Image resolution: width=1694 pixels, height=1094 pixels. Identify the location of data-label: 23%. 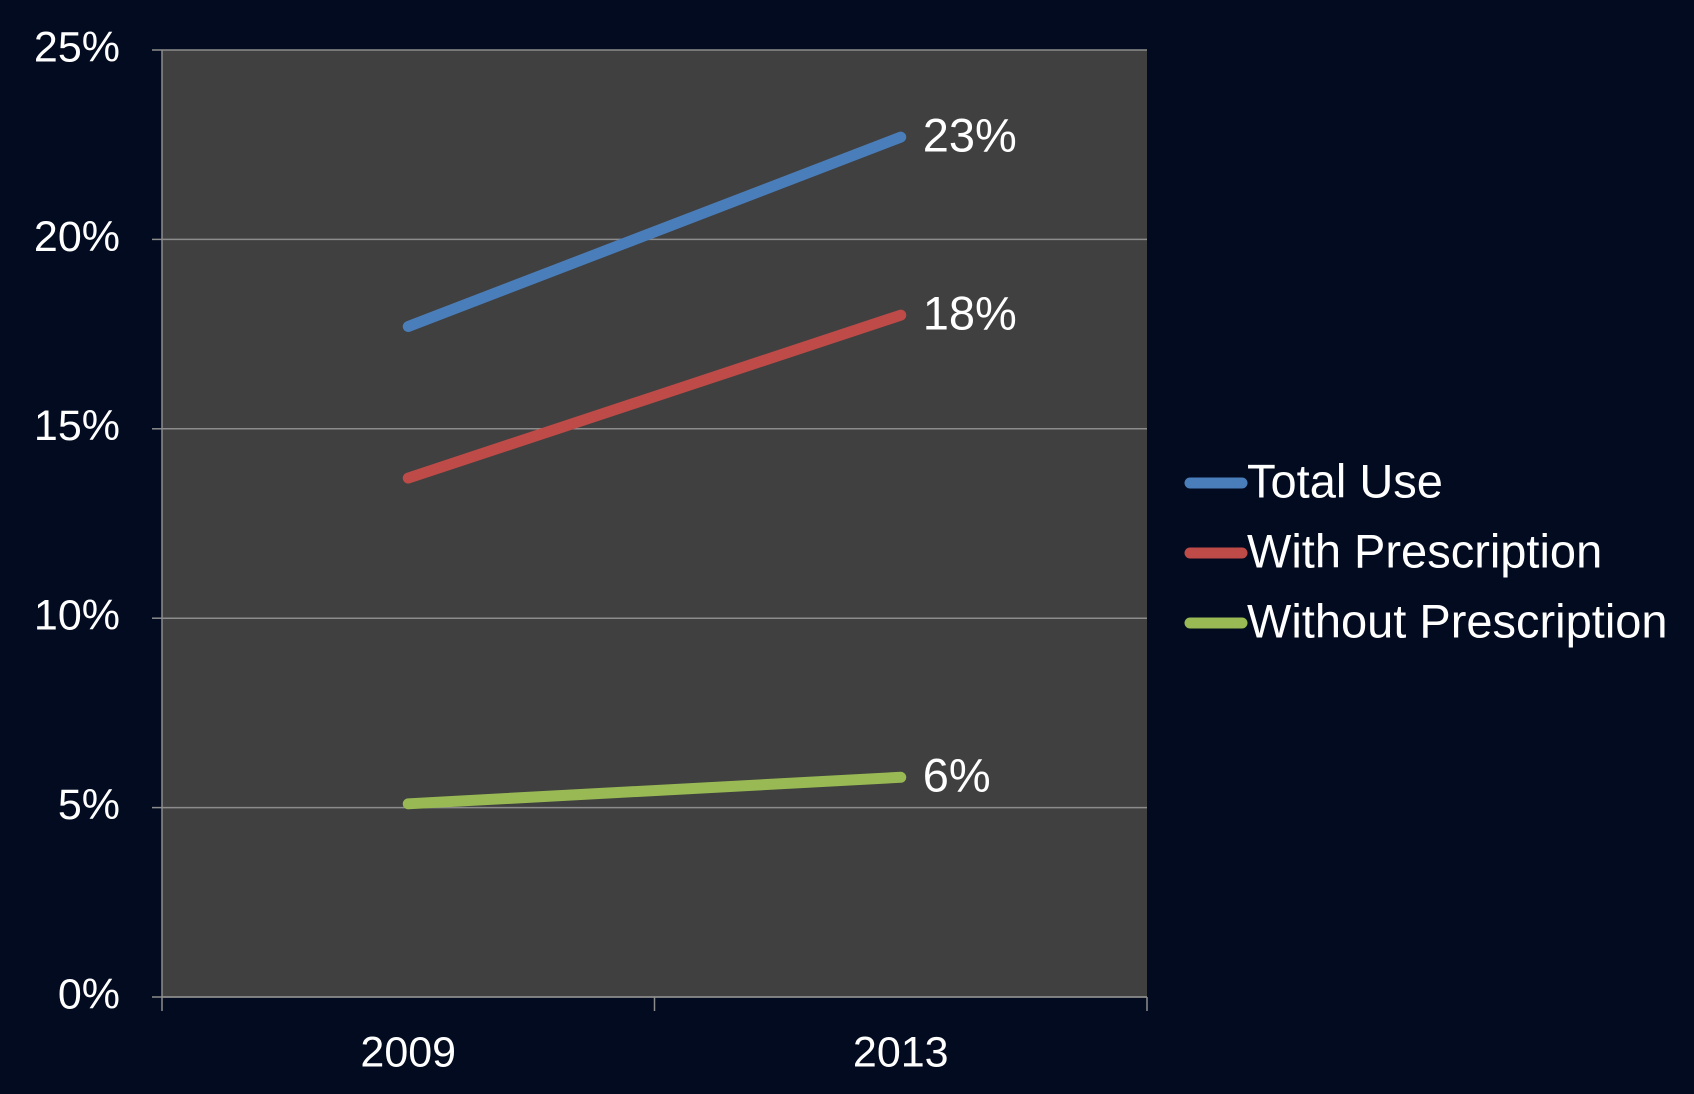
(970, 135).